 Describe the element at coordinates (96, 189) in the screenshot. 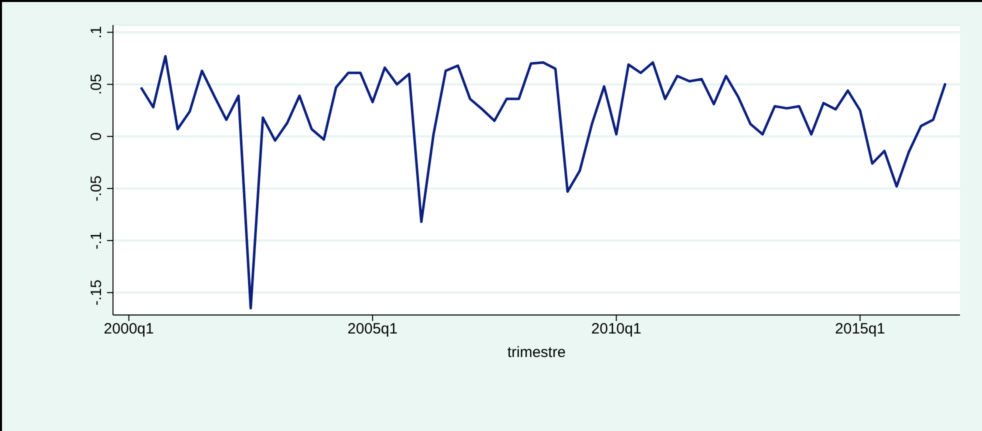

I see `y-tick-label: -.05` at that location.